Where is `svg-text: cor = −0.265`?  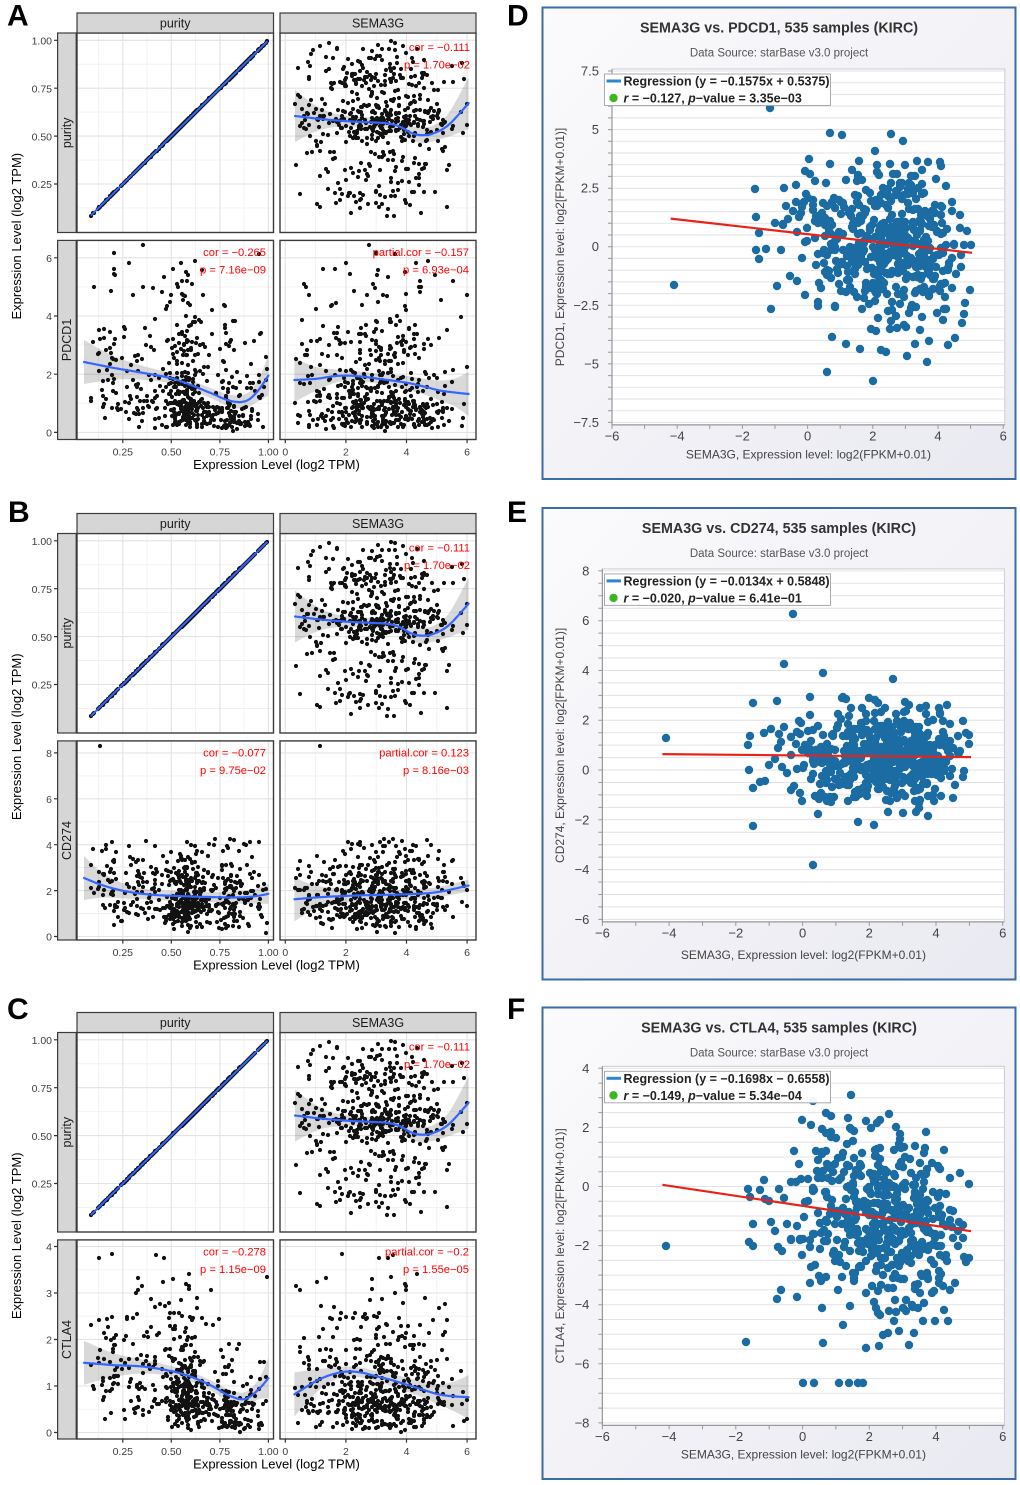
svg-text: cor = −0.265 is located at coordinates (234, 253).